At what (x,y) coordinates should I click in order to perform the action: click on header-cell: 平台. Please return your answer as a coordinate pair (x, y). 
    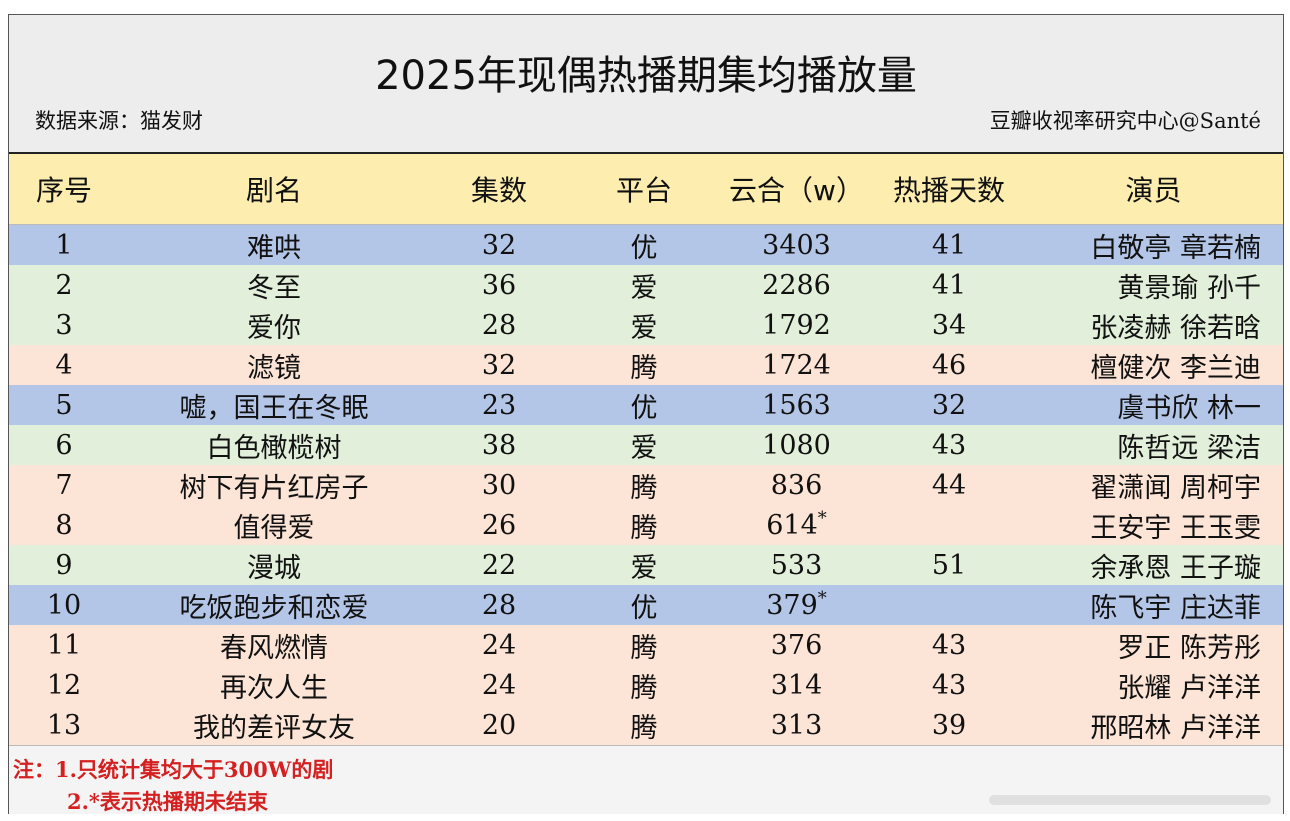
    Looking at the image, I should click on (643, 190).